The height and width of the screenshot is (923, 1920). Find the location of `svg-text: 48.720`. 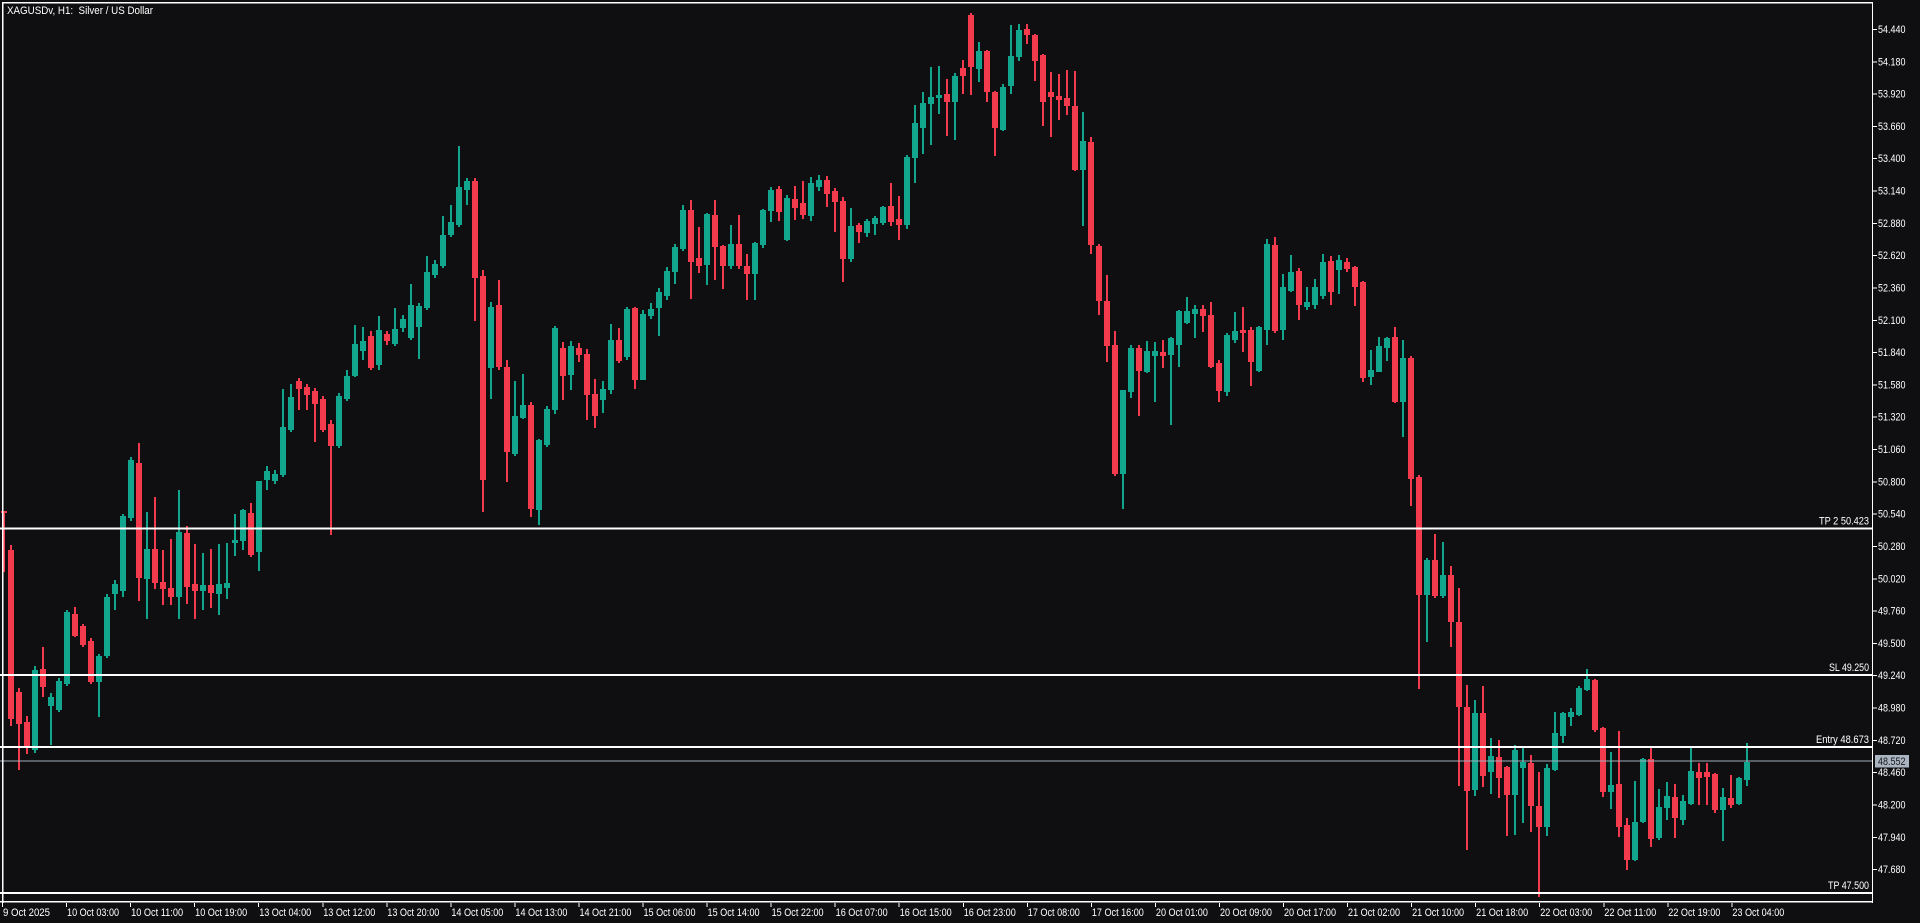

svg-text: 48.720 is located at coordinates (1892, 741).